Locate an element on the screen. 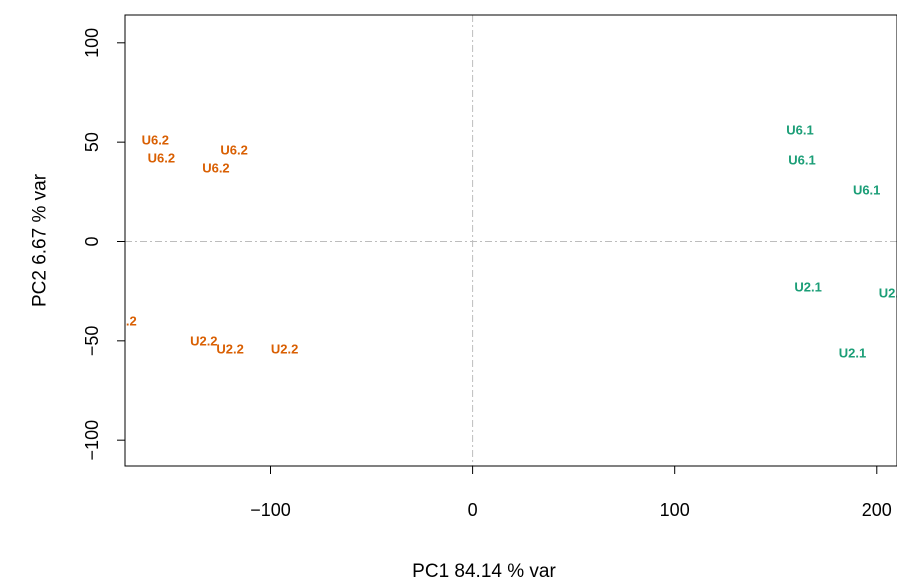  x-axis-title: PC1 84.14 % var is located at coordinates (484, 571).